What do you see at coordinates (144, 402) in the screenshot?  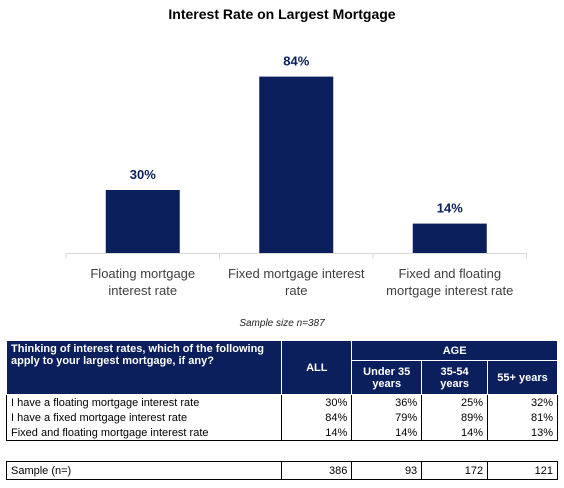 I see `row-label: I have a floating mortgage interest rate` at bounding box center [144, 402].